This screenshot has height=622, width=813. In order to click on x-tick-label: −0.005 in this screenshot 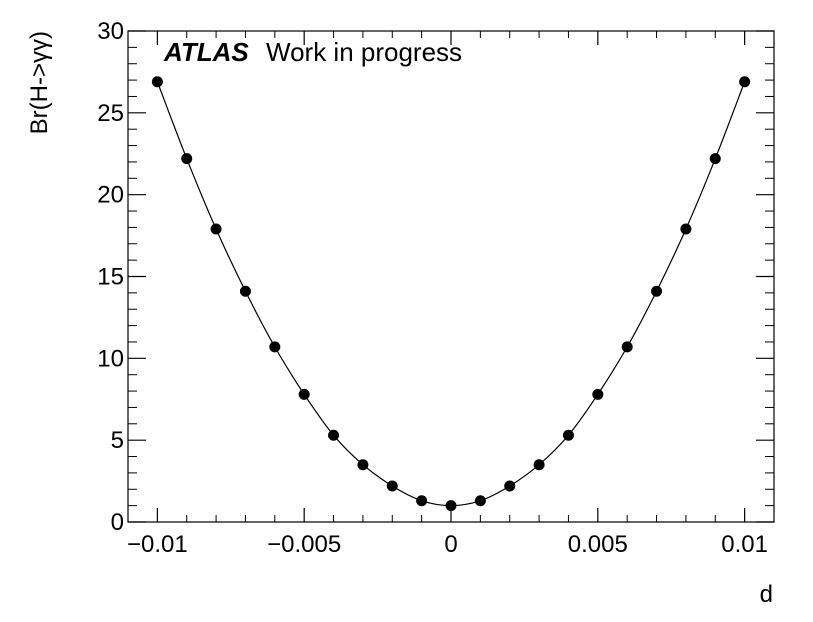, I will do `click(304, 544)`.